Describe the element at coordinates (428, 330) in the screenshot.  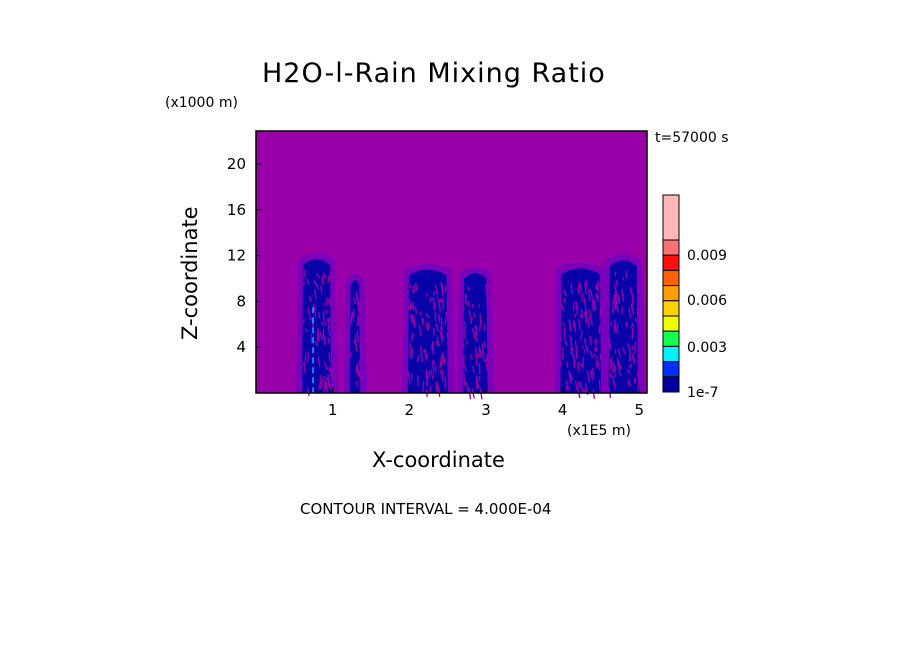
I see `rain-column` at that location.